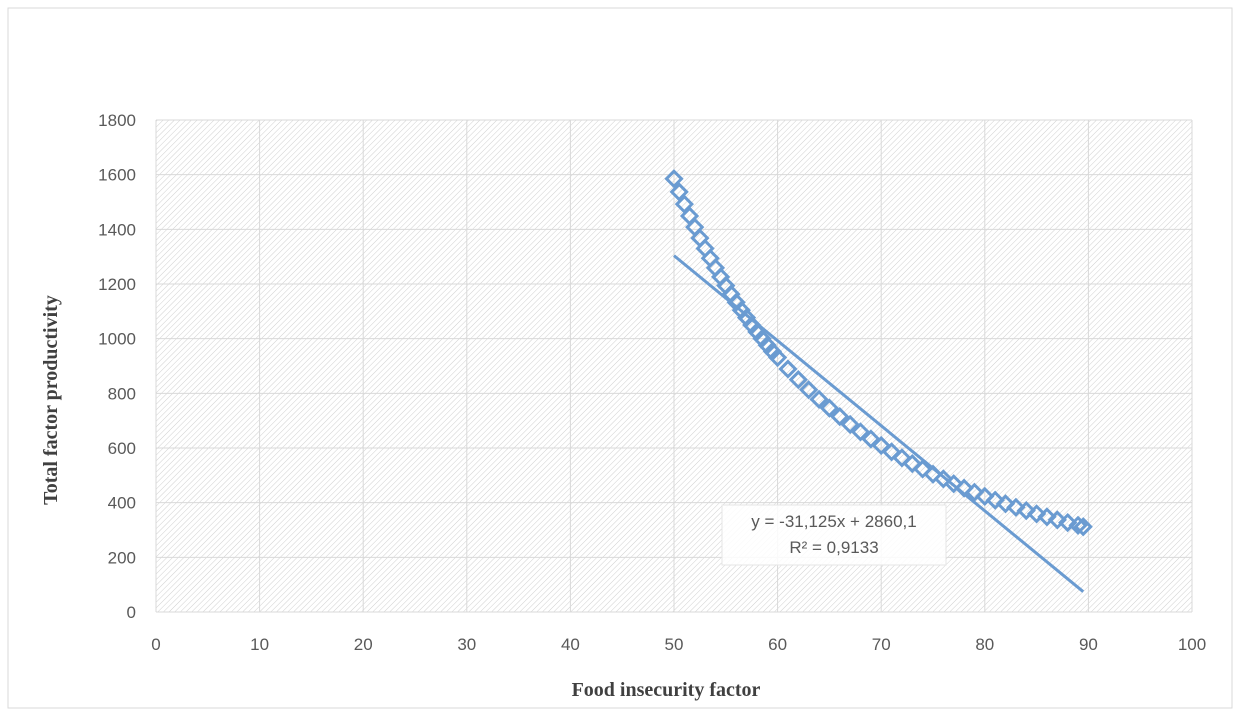 Image resolution: width=1234 pixels, height=716 pixels. Describe the element at coordinates (570, 644) in the screenshot. I see `x-tick-label: 40` at that location.